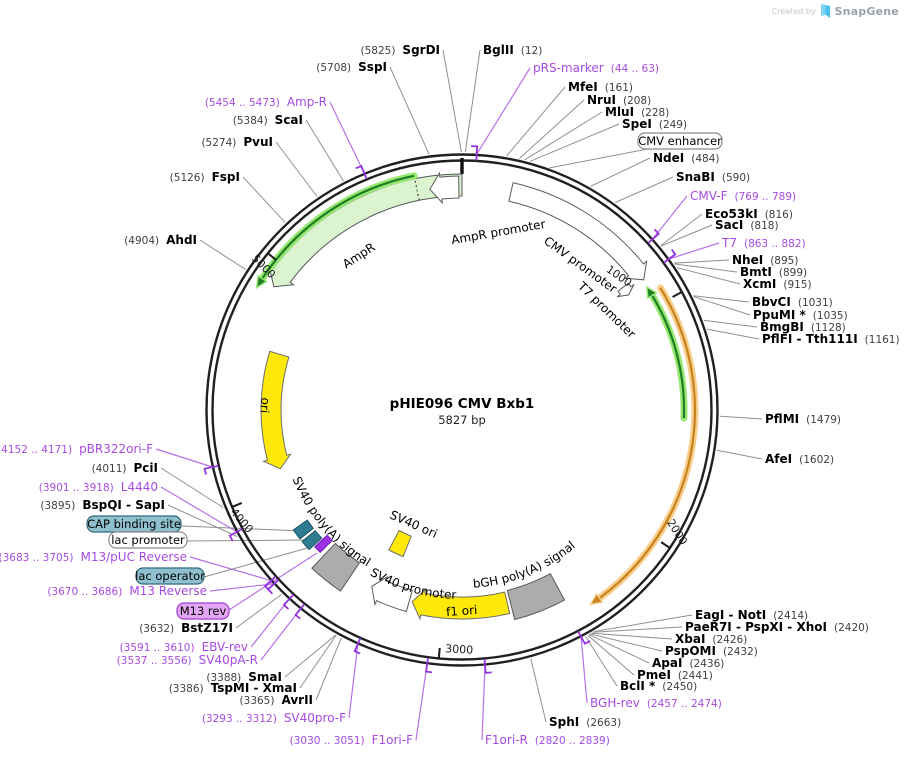 Image resolution: width=907 pixels, height=758 pixels. I want to click on leader-line-SpeI, so click(575, 142).